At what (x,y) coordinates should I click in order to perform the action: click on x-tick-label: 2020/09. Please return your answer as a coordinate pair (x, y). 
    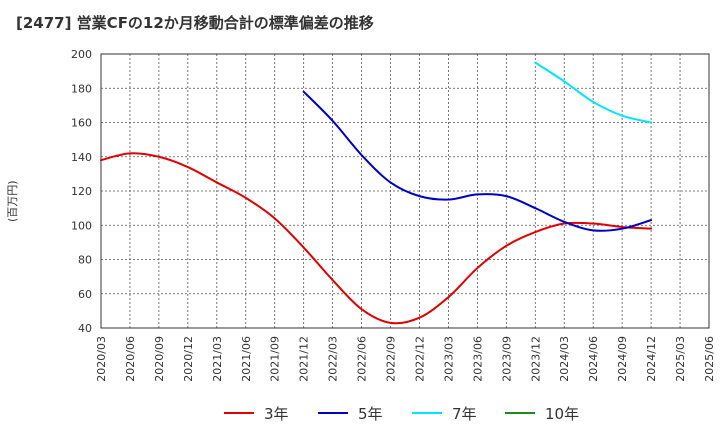
    Looking at the image, I should click on (159, 359).